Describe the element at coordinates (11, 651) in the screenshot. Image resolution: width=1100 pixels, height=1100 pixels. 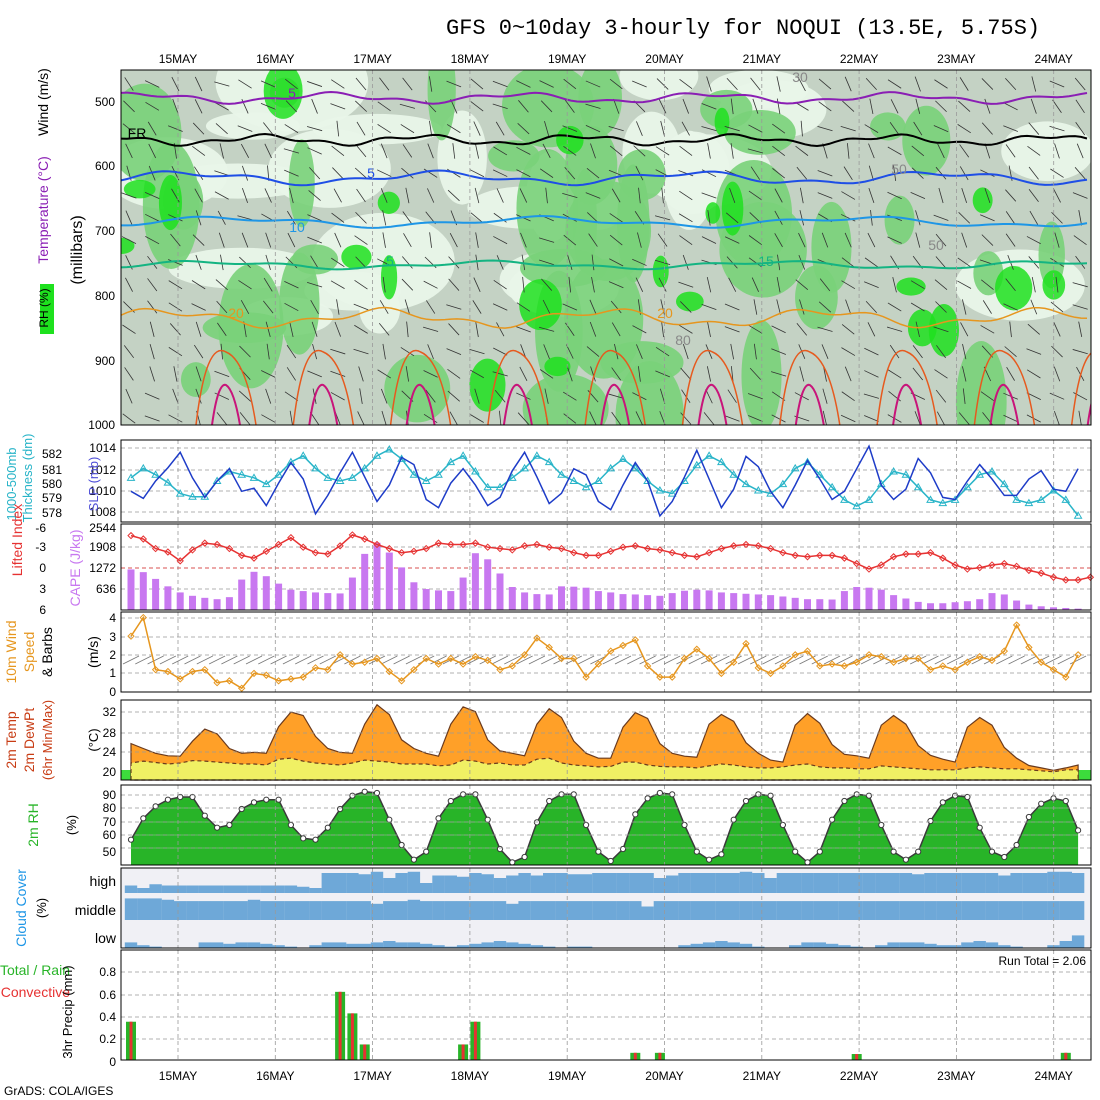
I see `wind10-axis-label: 10m Wind` at that location.